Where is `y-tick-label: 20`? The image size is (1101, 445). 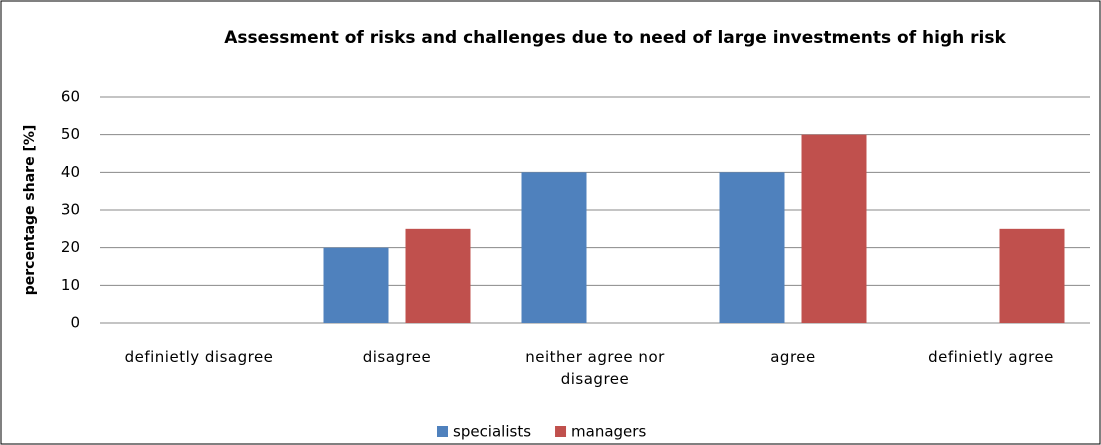 y-tick-label: 20 is located at coordinates (70, 247).